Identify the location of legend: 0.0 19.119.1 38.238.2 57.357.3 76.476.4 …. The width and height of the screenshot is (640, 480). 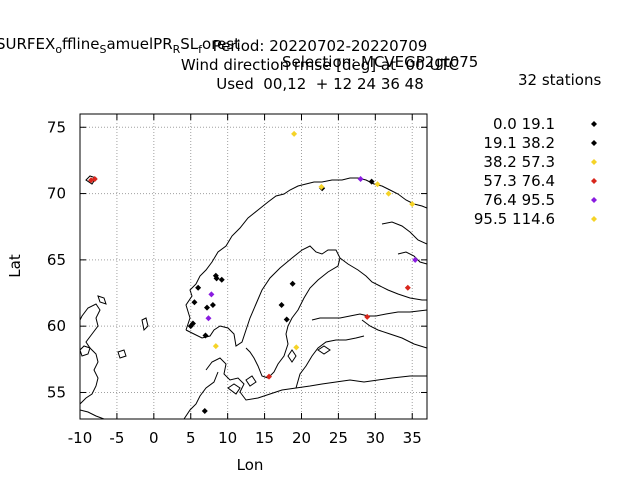
(535, 171).